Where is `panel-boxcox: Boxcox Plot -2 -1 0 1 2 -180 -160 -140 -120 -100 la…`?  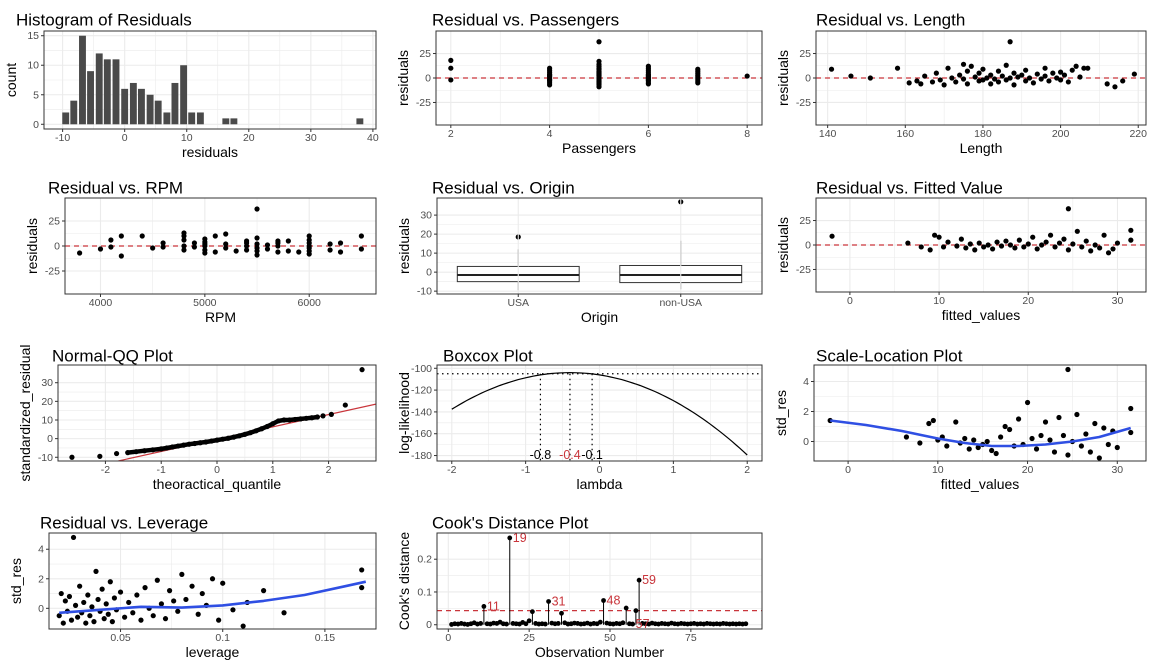
panel-boxcox: Boxcox Plot -2 -1 0 1 2 -180 -160 -140 -120 -100 la… is located at coordinates (579, 419).